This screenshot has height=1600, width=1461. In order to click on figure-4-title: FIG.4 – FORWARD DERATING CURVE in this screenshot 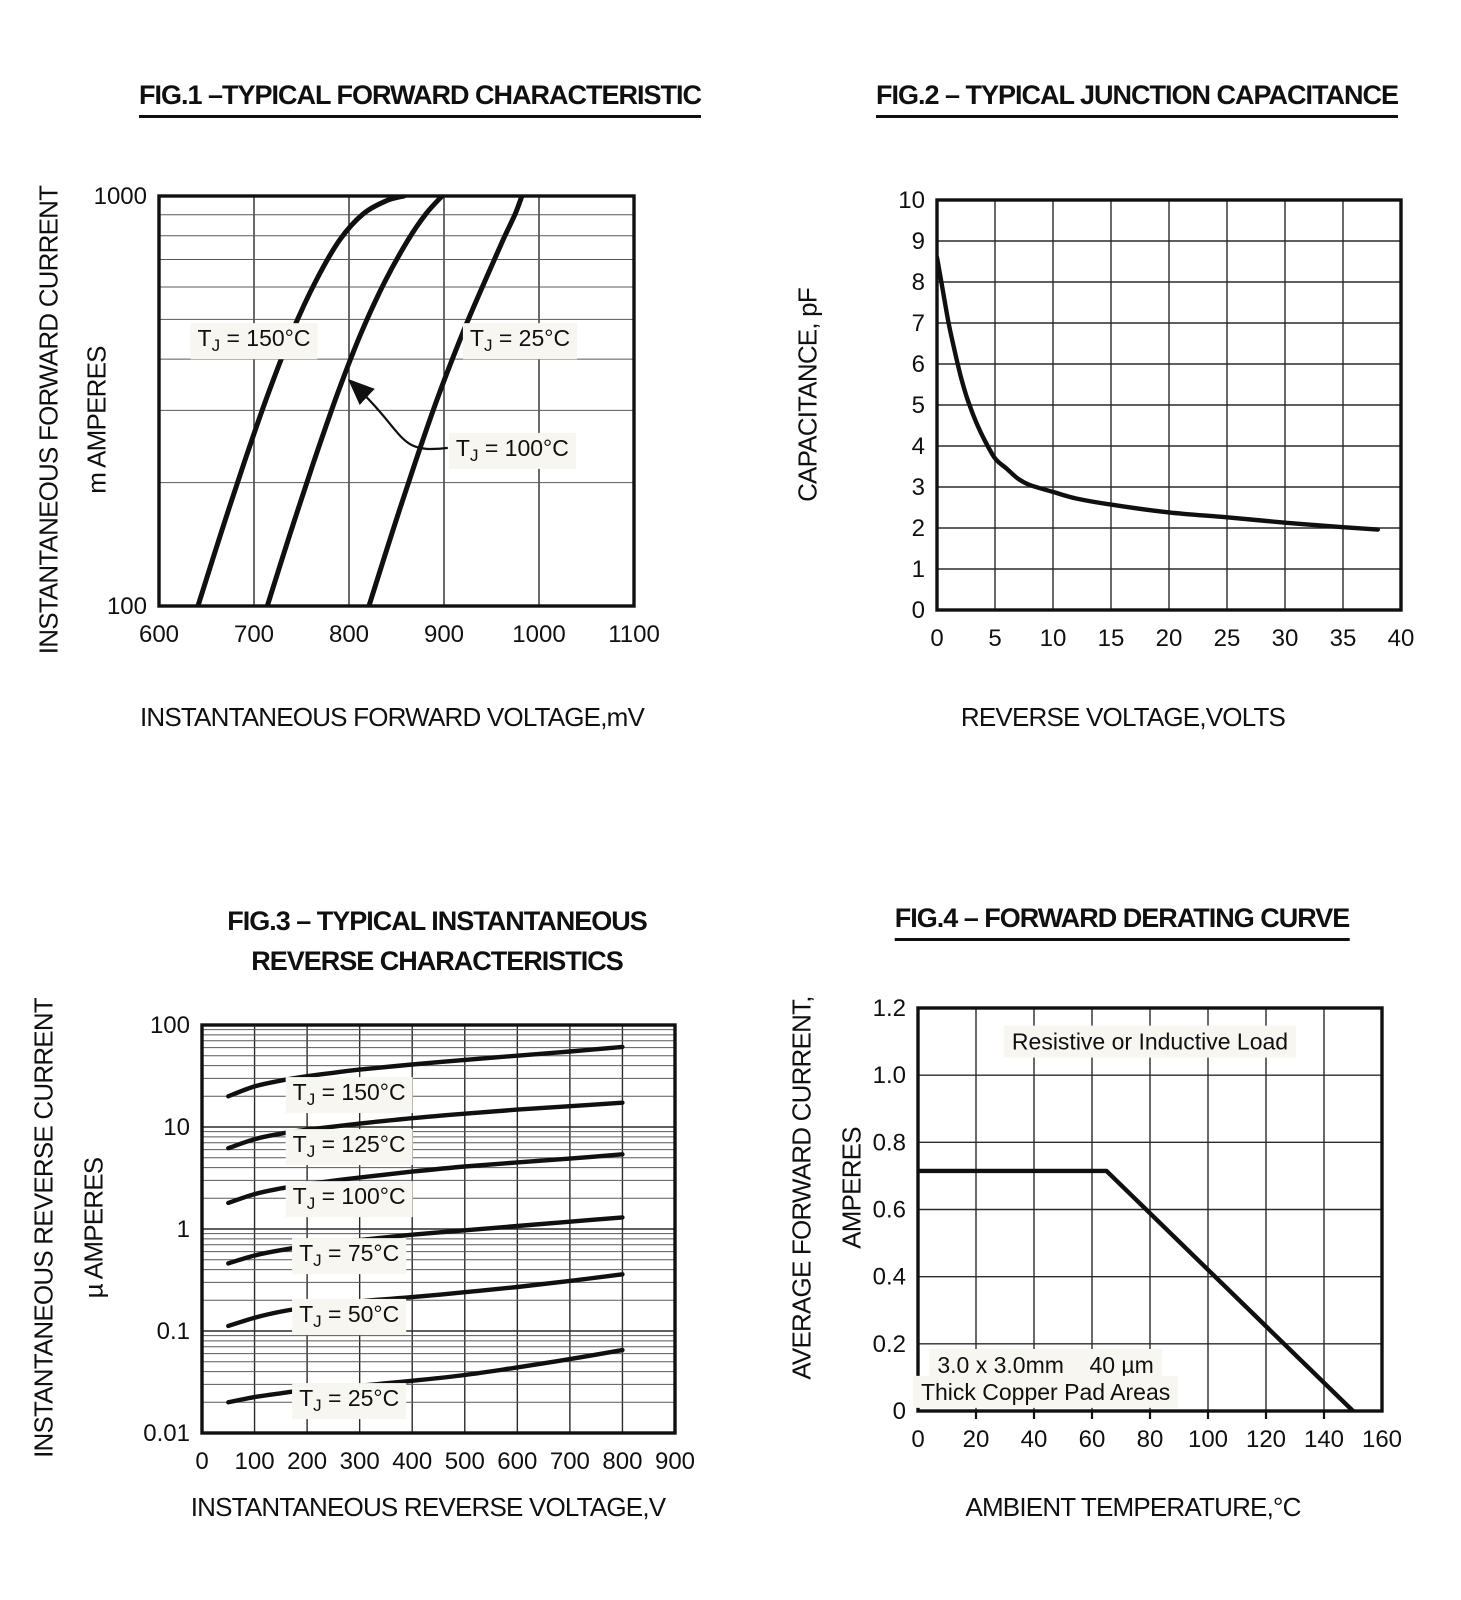, I will do `click(1122, 922)`.